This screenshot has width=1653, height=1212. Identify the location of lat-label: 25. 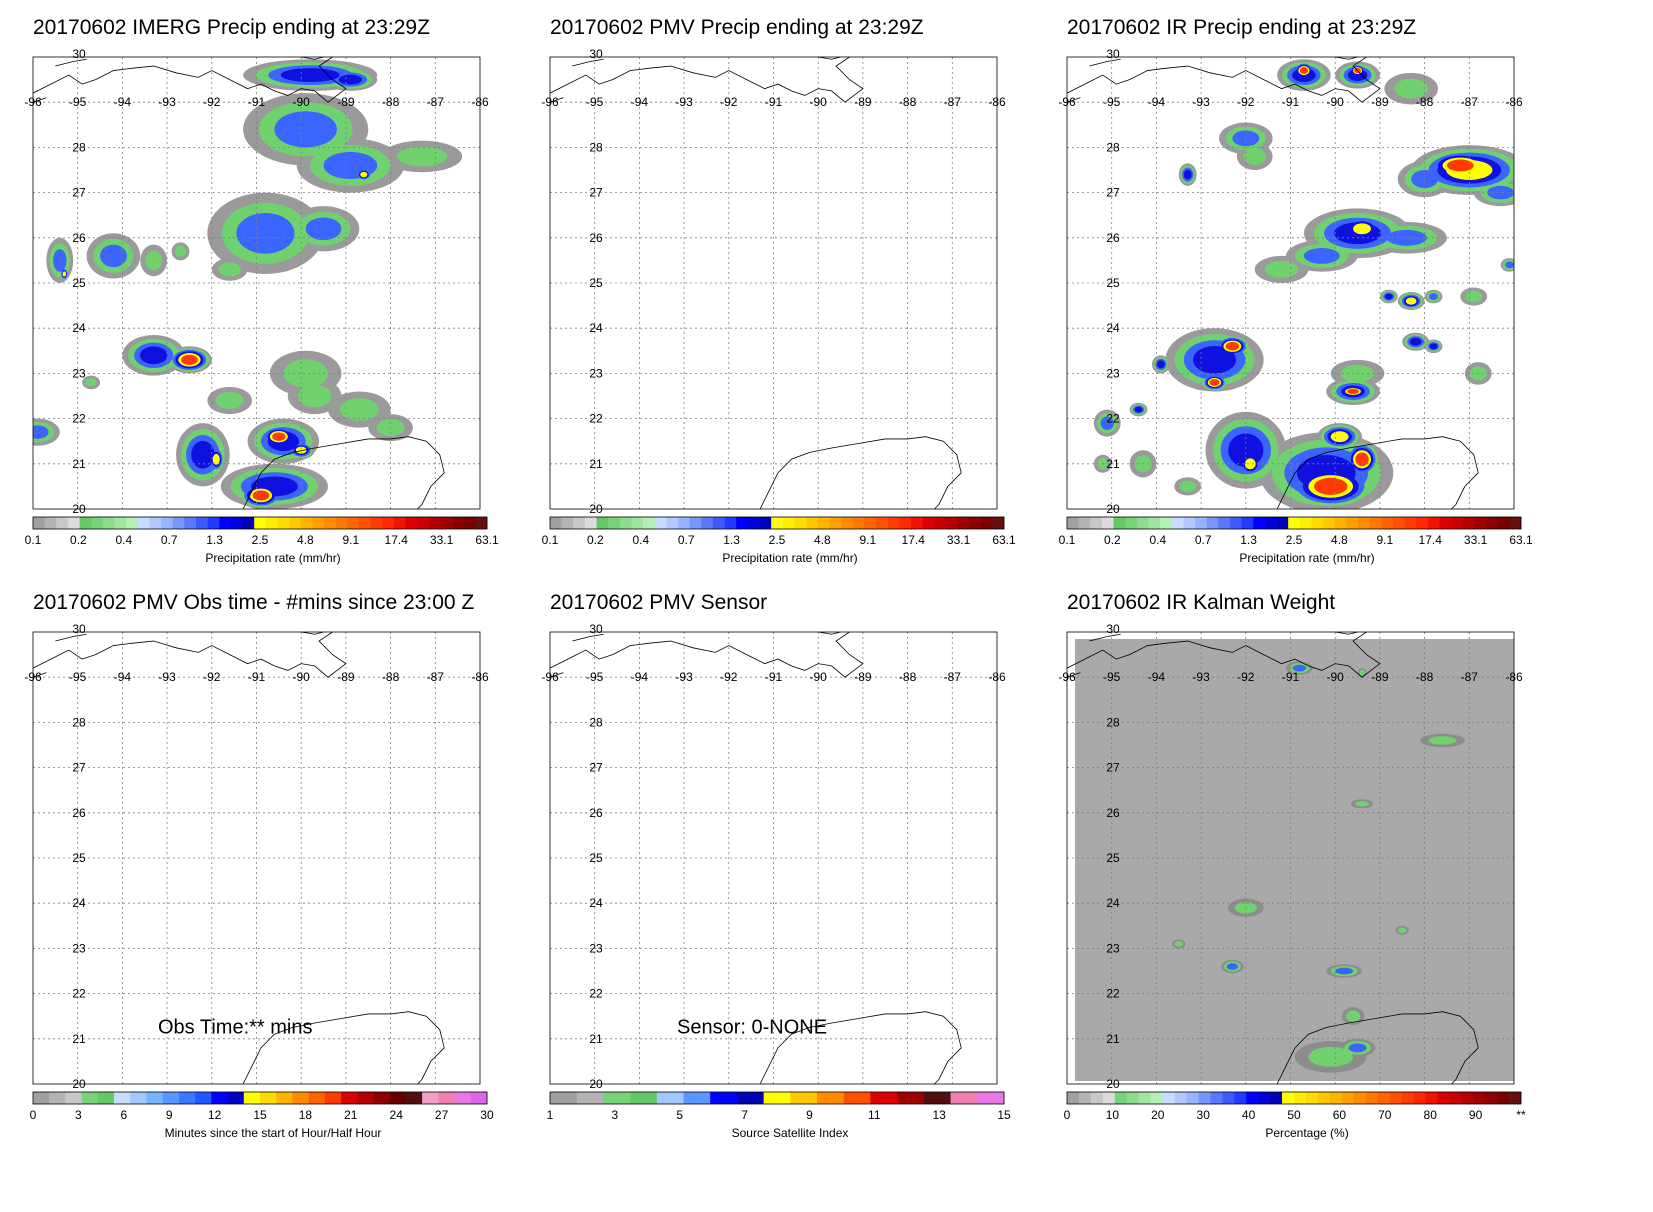
(1113, 283).